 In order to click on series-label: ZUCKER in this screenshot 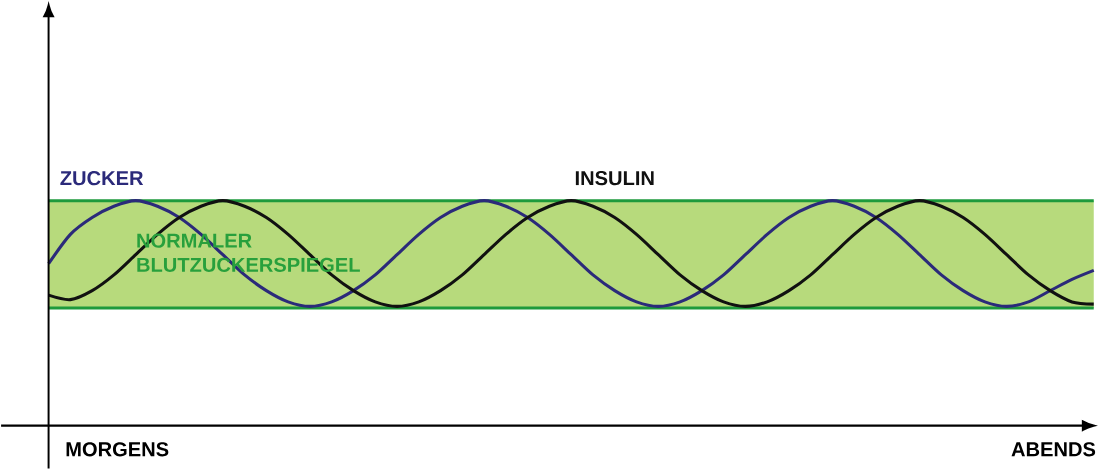, I will do `click(102, 178)`.